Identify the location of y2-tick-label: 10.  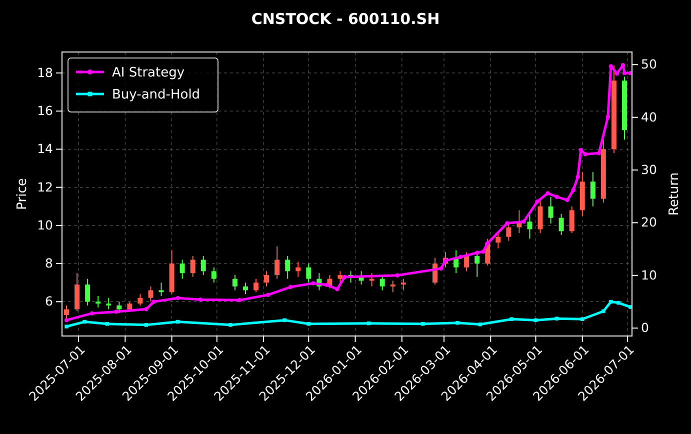
(649, 274).